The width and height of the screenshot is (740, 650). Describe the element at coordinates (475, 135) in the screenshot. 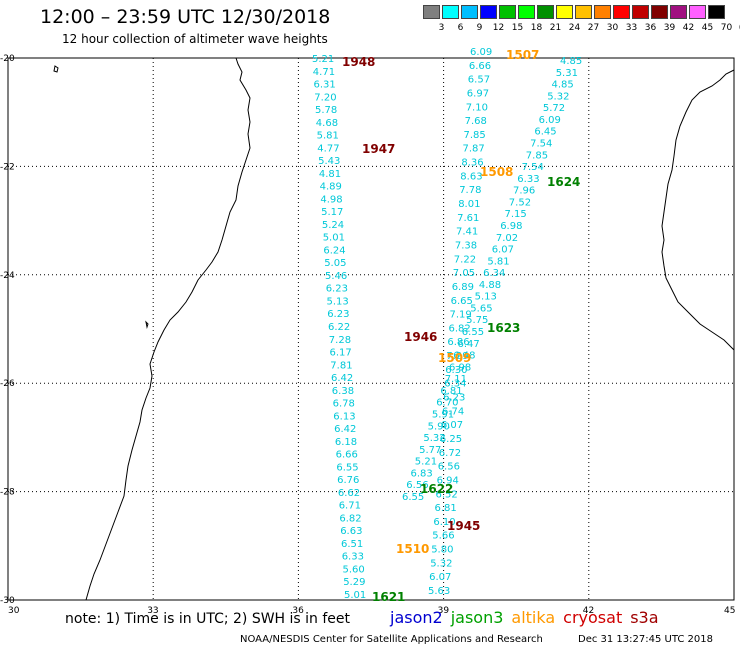

I see `wave-height-label: 7.85` at that location.